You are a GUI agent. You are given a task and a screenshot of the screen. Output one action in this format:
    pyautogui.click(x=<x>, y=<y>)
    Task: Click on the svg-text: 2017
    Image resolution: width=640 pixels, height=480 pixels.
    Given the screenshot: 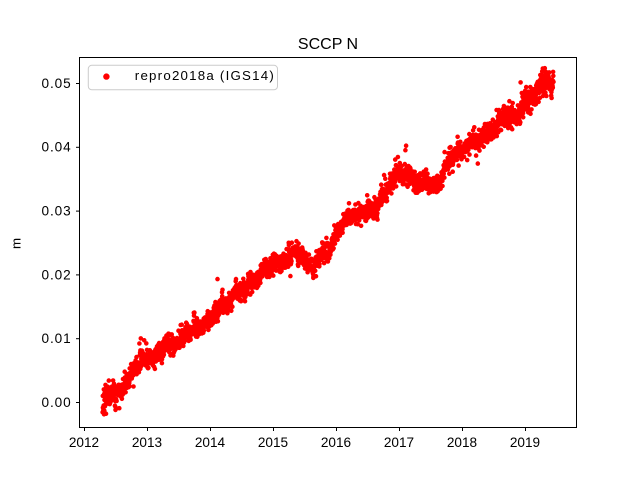 What is the action you would take?
    pyautogui.click(x=399, y=442)
    